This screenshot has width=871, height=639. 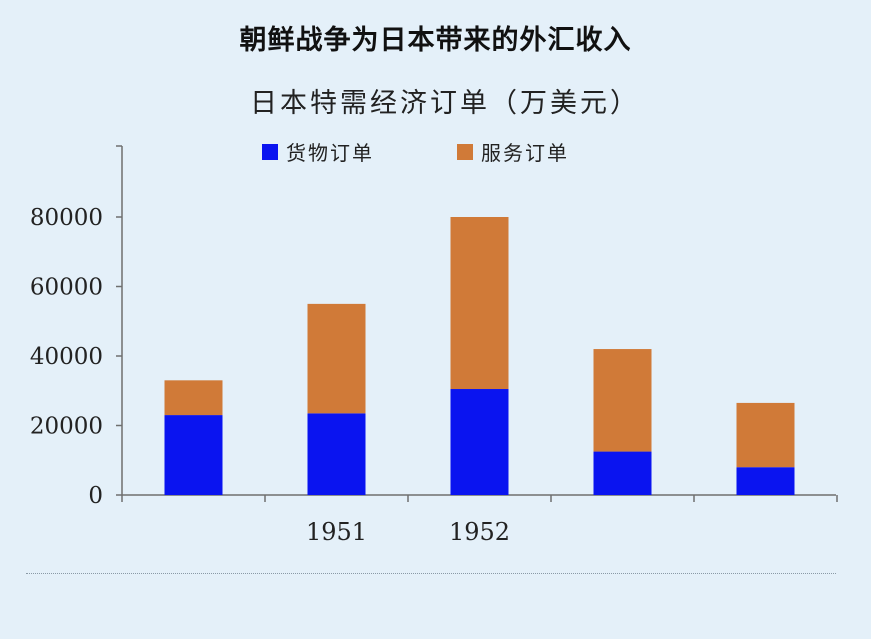 What do you see at coordinates (525, 153) in the screenshot?
I see `legend-label-services: 服务订单` at bounding box center [525, 153].